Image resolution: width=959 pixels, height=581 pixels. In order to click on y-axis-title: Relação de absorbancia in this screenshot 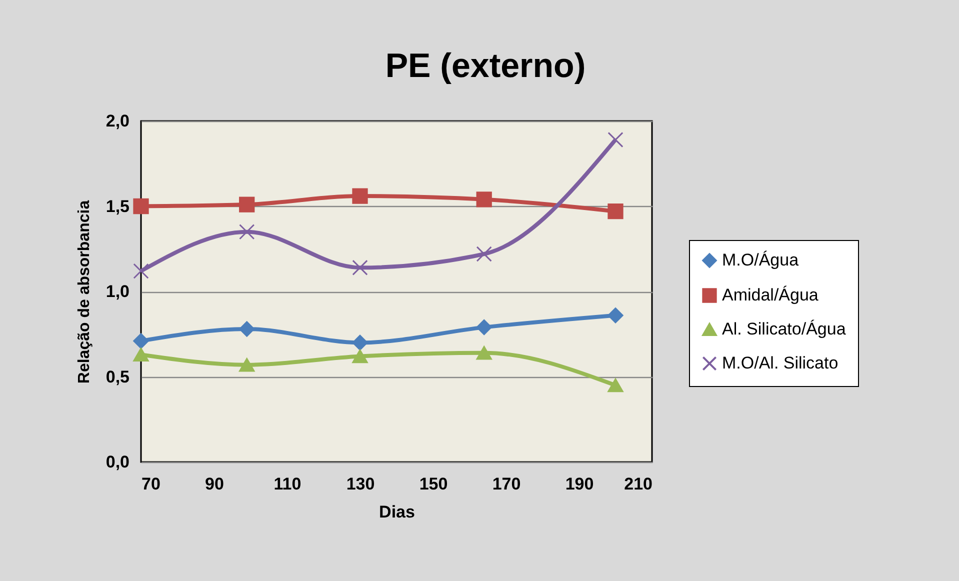, I will do `click(84, 292)`.